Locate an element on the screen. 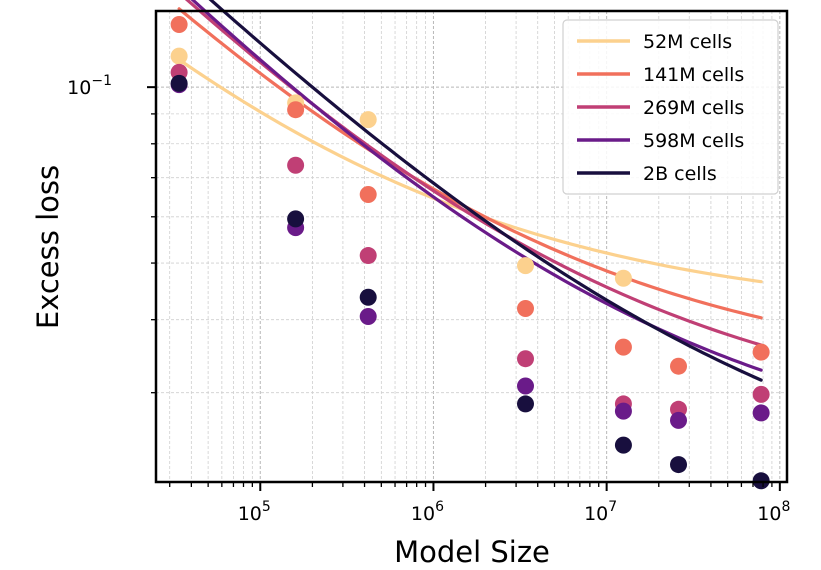 The height and width of the screenshot is (570, 821). x-tick-exponent: 6 is located at coordinates (439, 507).